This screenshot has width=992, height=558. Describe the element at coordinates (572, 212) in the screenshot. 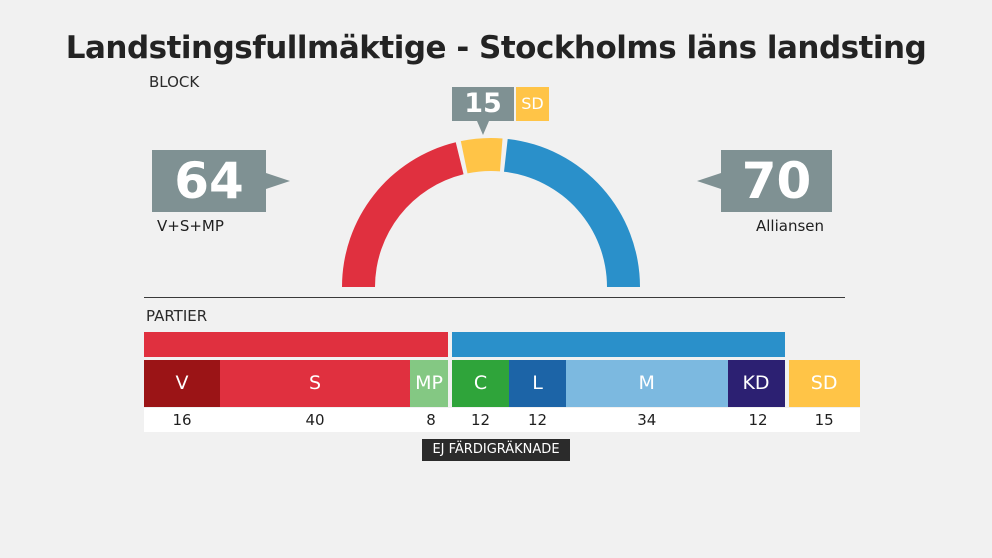

I see `hemicycle-segment-alliansen` at that location.